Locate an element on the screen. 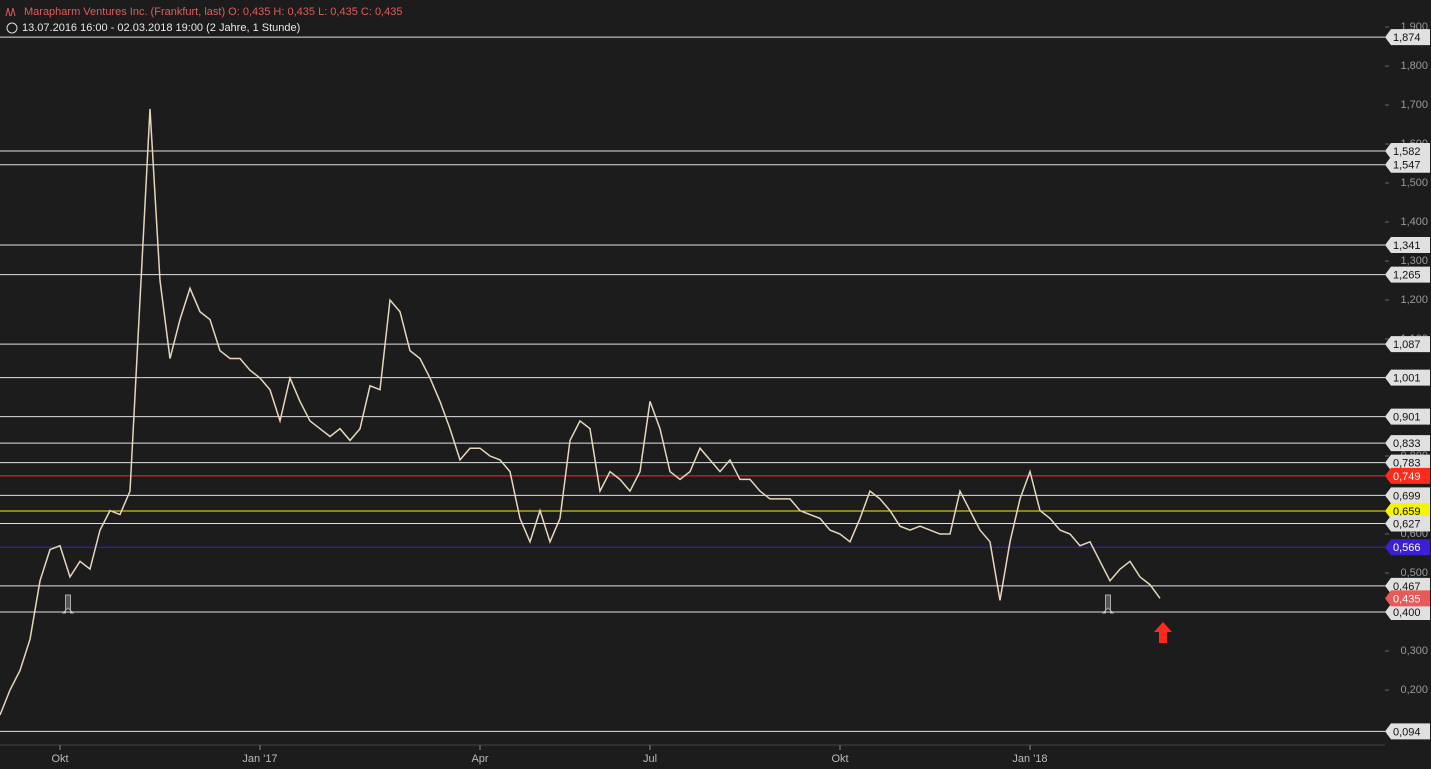 This screenshot has width=1431, height=769. y-tick-label: 1,400 is located at coordinates (1414, 222).